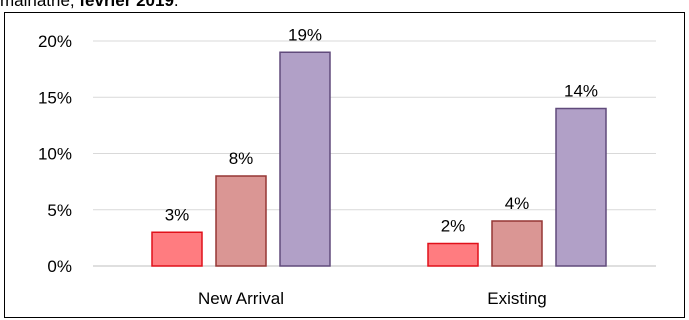 This screenshot has height=320, width=689. What do you see at coordinates (241, 298) in the screenshot?
I see `x-tick-label: New Arrival` at bounding box center [241, 298].